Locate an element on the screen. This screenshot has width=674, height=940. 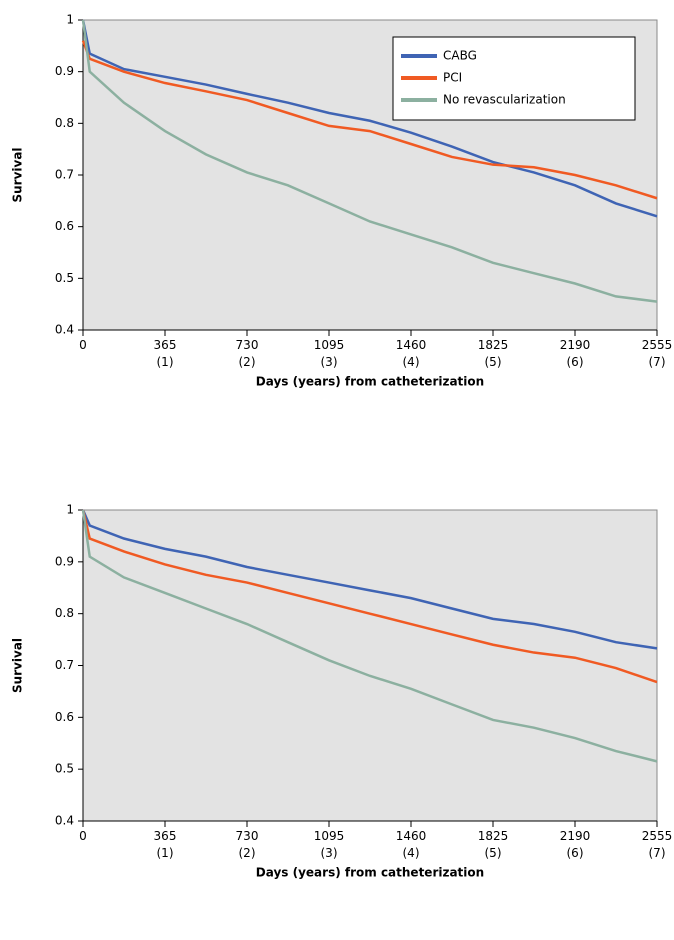
legend-label: No revascularization is located at coordinates (504, 100).